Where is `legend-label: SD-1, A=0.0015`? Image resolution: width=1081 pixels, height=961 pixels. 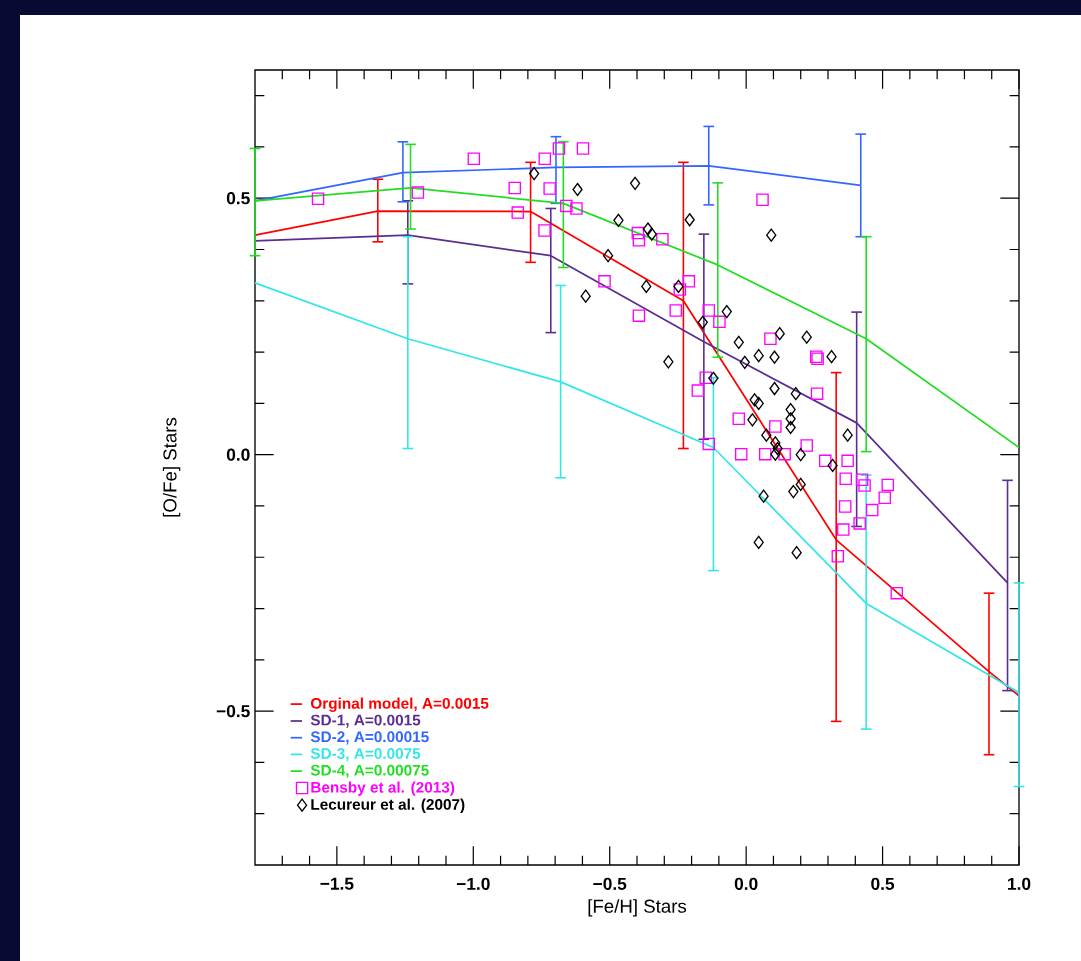
legend-label: SD-1, A=0.0015 is located at coordinates (365, 721).